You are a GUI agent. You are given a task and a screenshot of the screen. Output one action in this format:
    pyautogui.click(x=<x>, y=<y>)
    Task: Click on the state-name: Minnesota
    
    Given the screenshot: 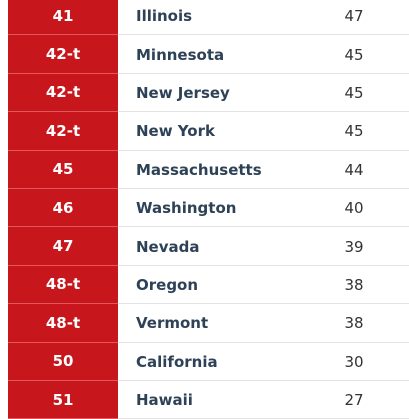 What is the action you would take?
    pyautogui.click(x=180, y=54)
    